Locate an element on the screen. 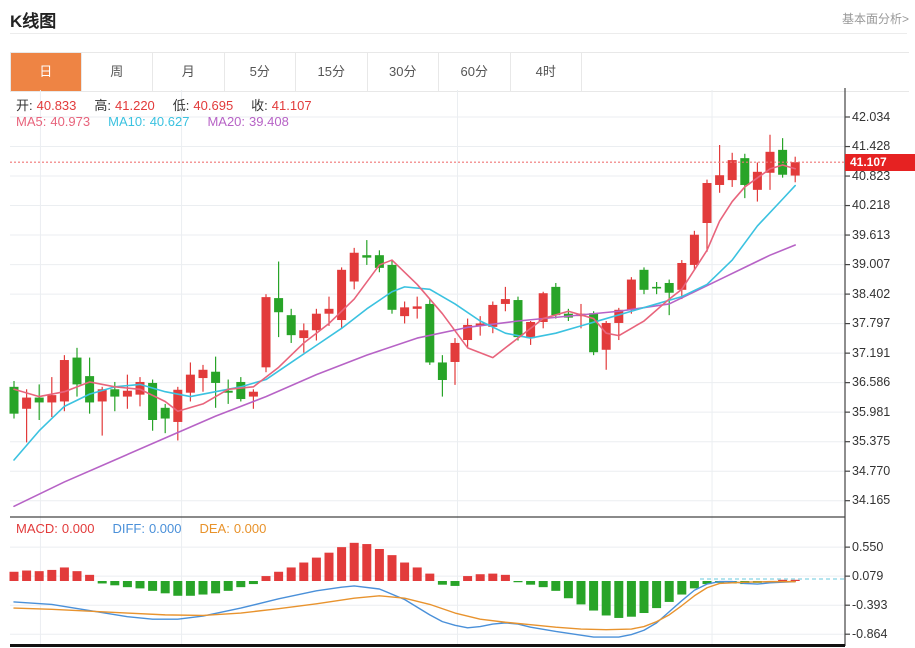 This screenshot has height=648, width=915. price-tick-label: 41.428 is located at coordinates (871, 146).